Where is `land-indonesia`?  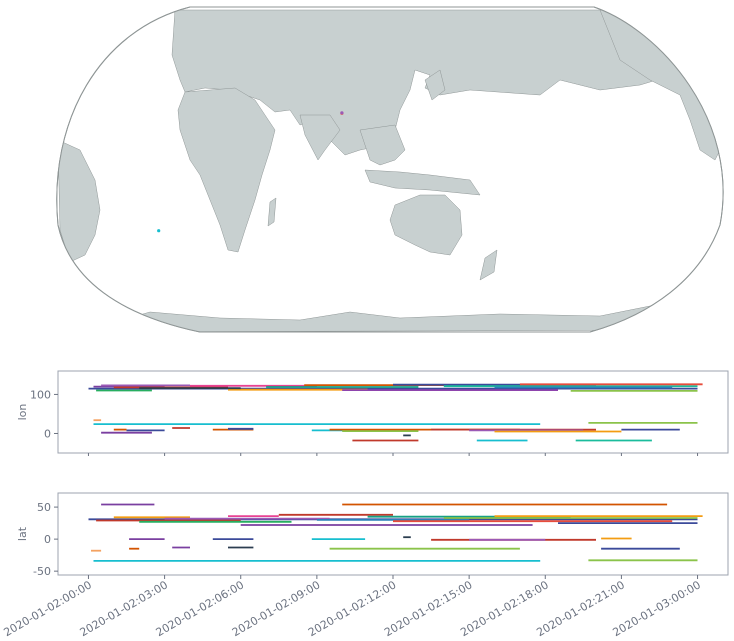 land-indonesia is located at coordinates (422, 182).